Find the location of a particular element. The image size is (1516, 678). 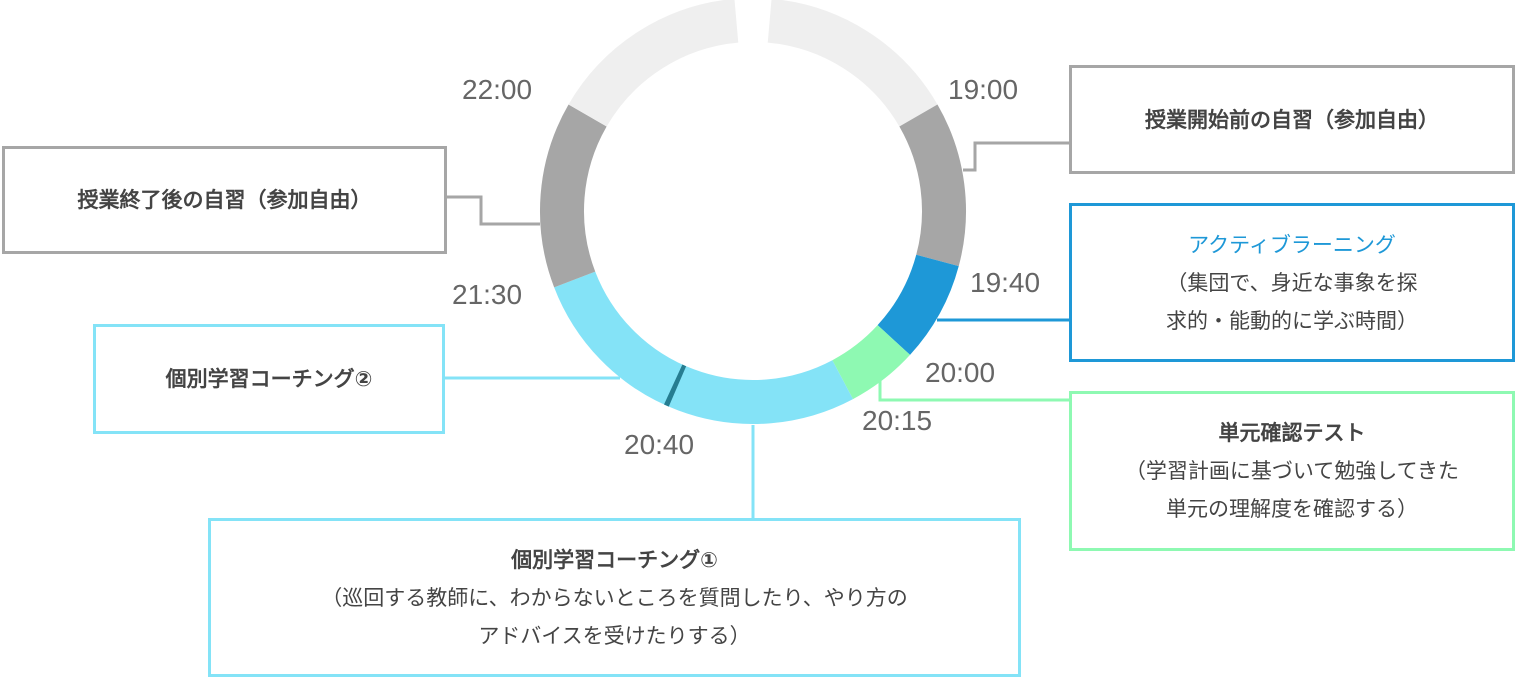

connector-post-study is located at coordinates (493, 210).